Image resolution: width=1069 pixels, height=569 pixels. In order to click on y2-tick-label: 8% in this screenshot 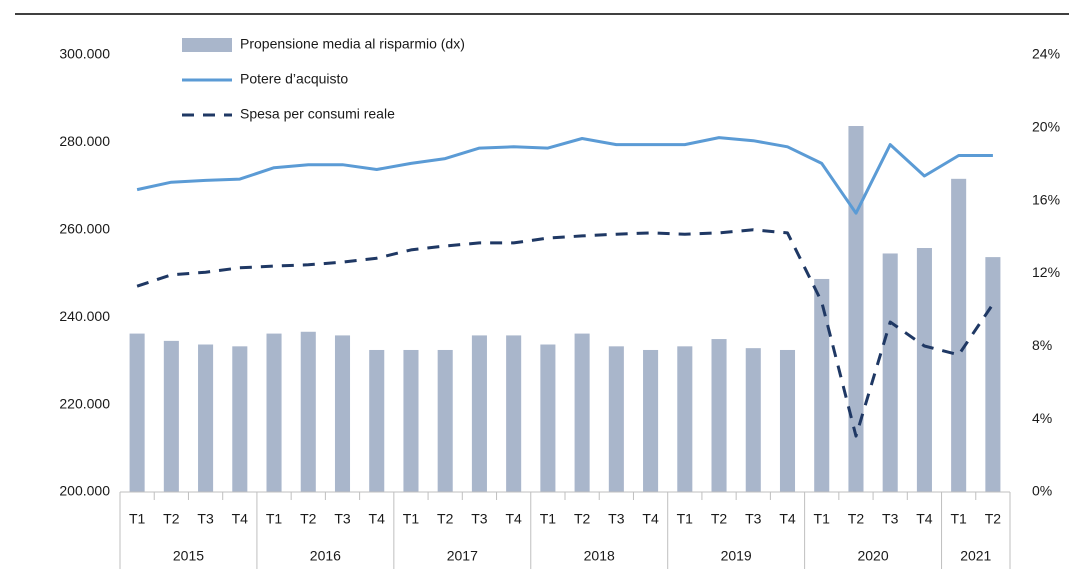, I will do `click(1042, 345)`.